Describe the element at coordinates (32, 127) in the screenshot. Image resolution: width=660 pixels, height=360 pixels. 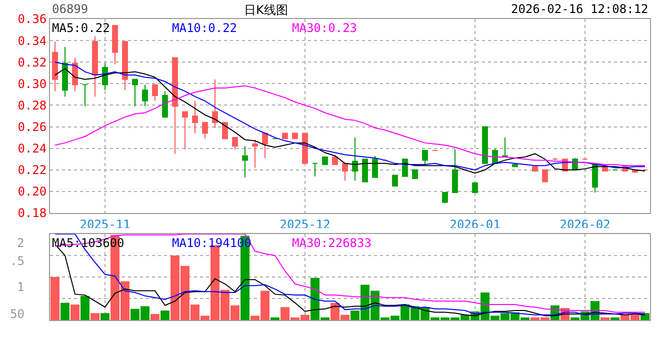
I see `y-tick-label: 0.26` at that location.